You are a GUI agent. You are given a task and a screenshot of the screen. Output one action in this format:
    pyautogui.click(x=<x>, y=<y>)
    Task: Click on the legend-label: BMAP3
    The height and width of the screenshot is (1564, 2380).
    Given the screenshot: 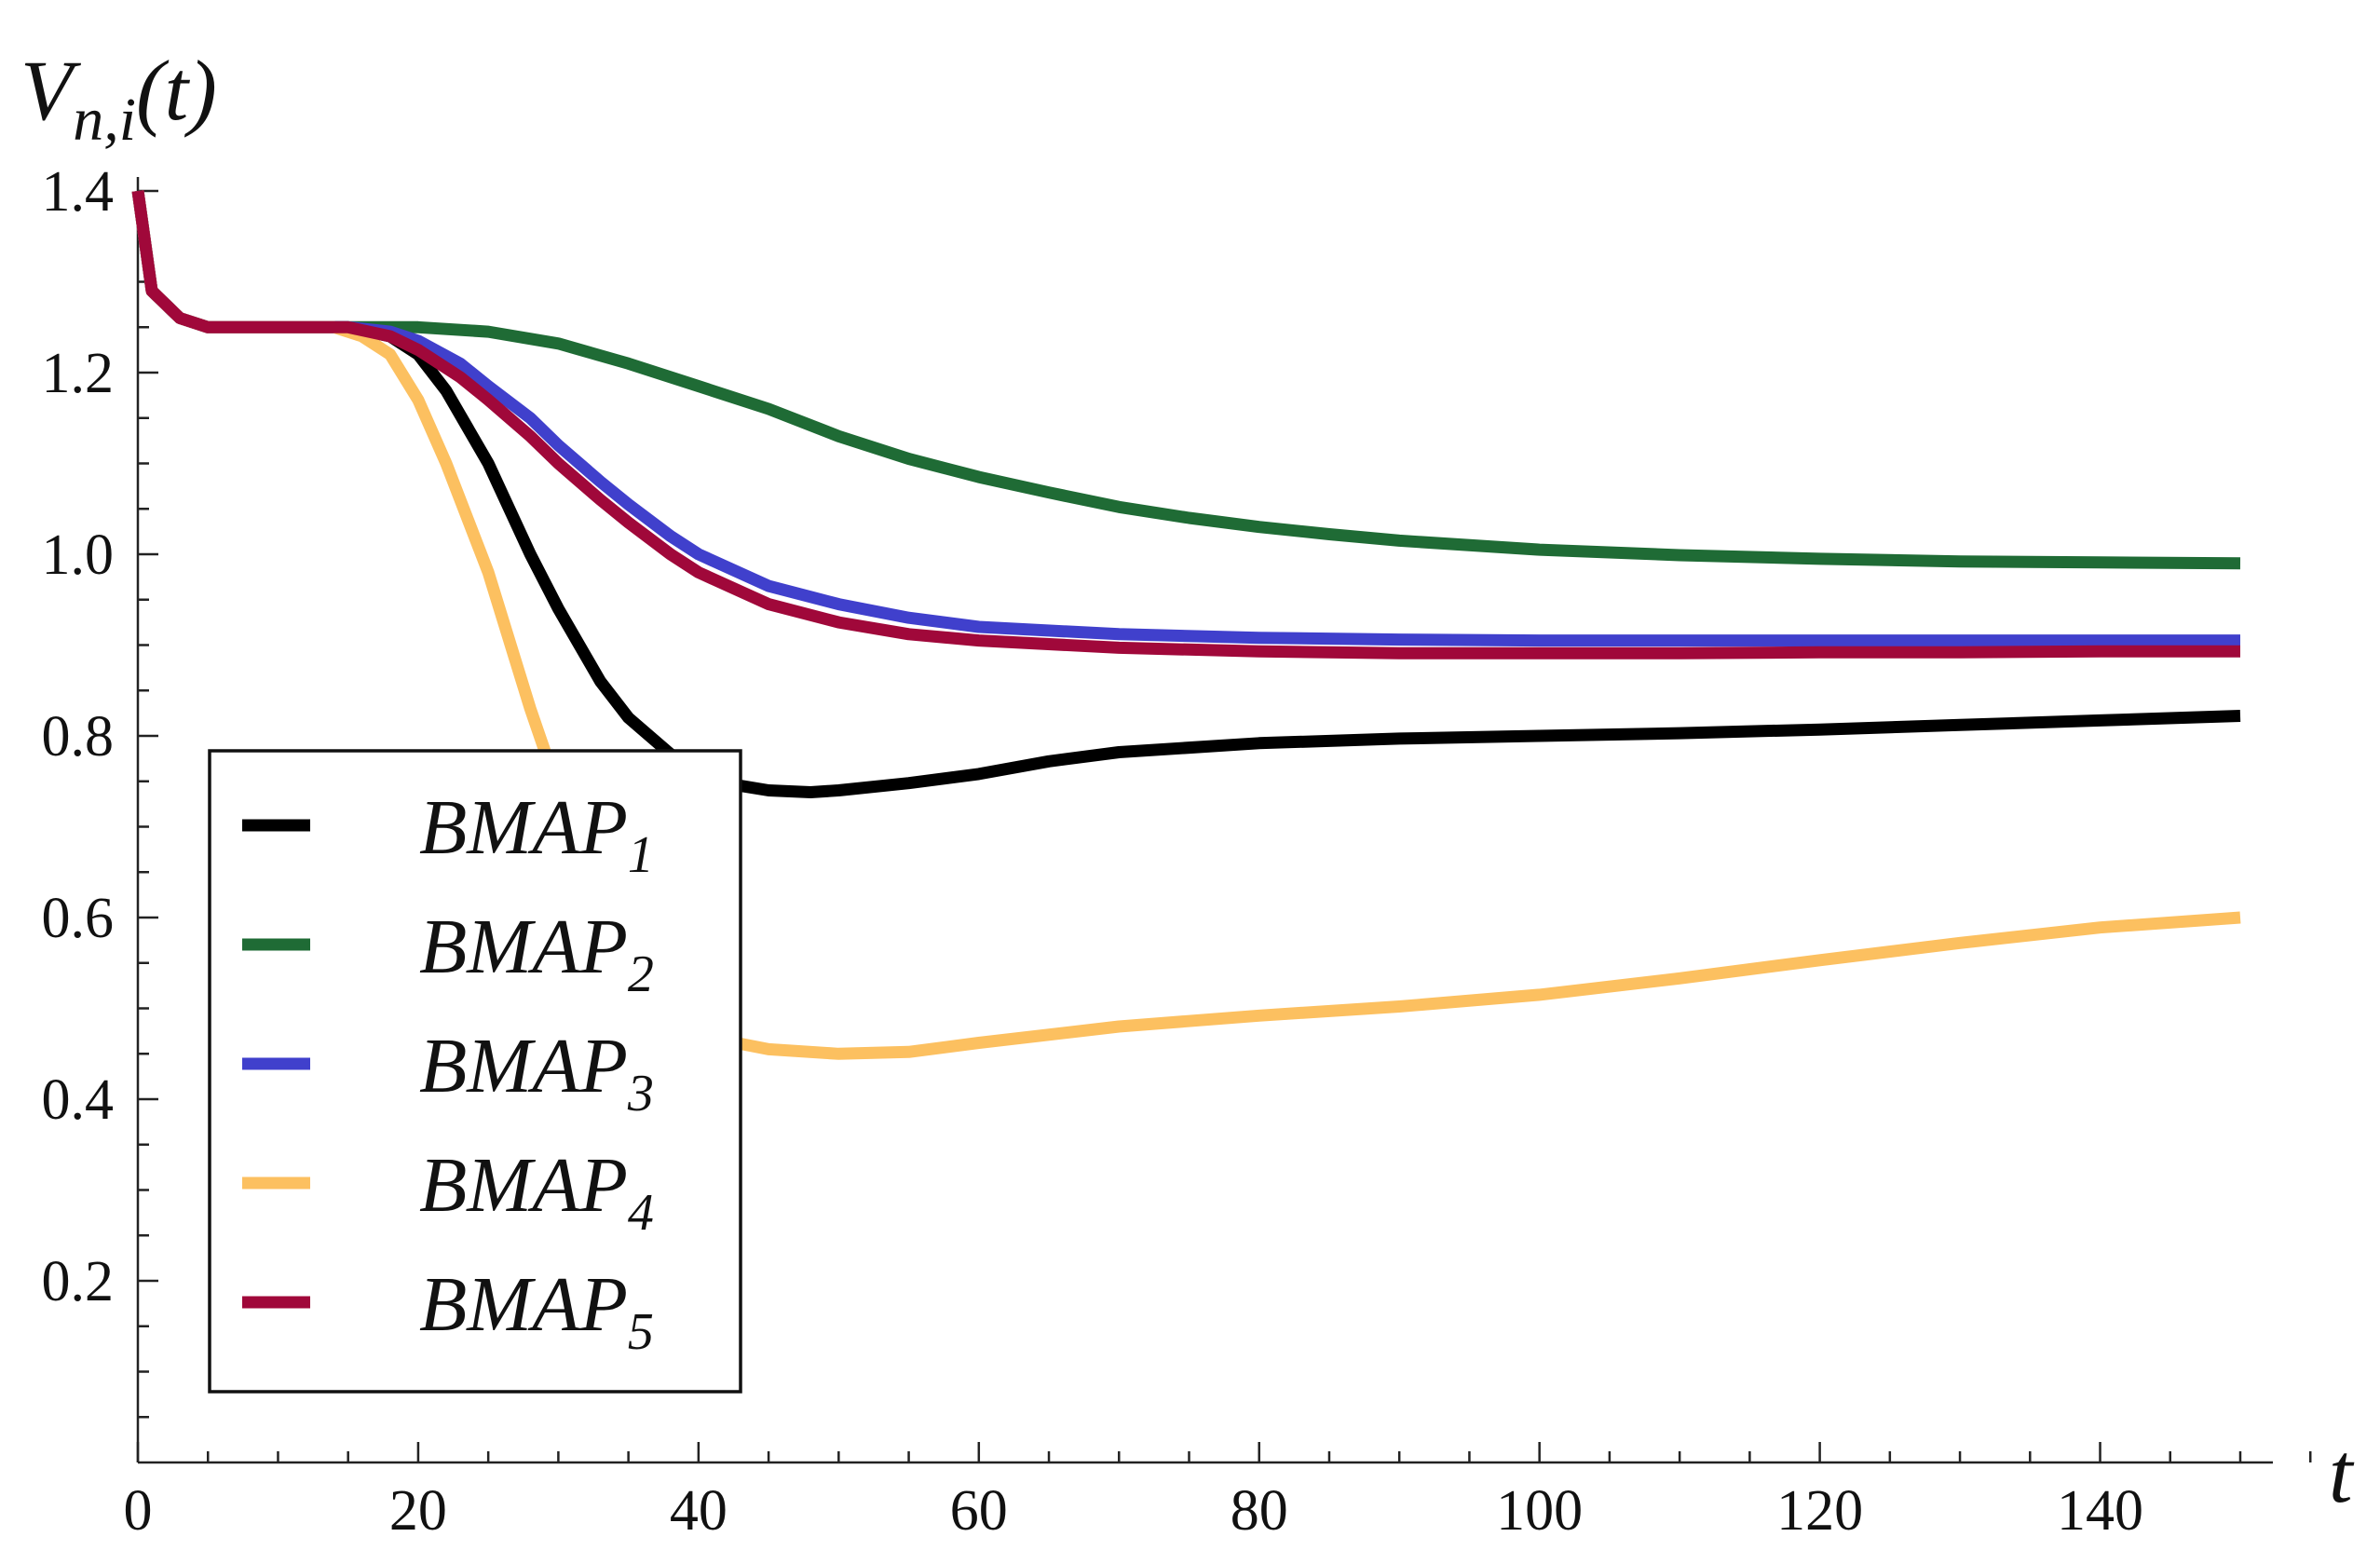 What is the action you would take?
    pyautogui.click(x=536, y=1072)
    